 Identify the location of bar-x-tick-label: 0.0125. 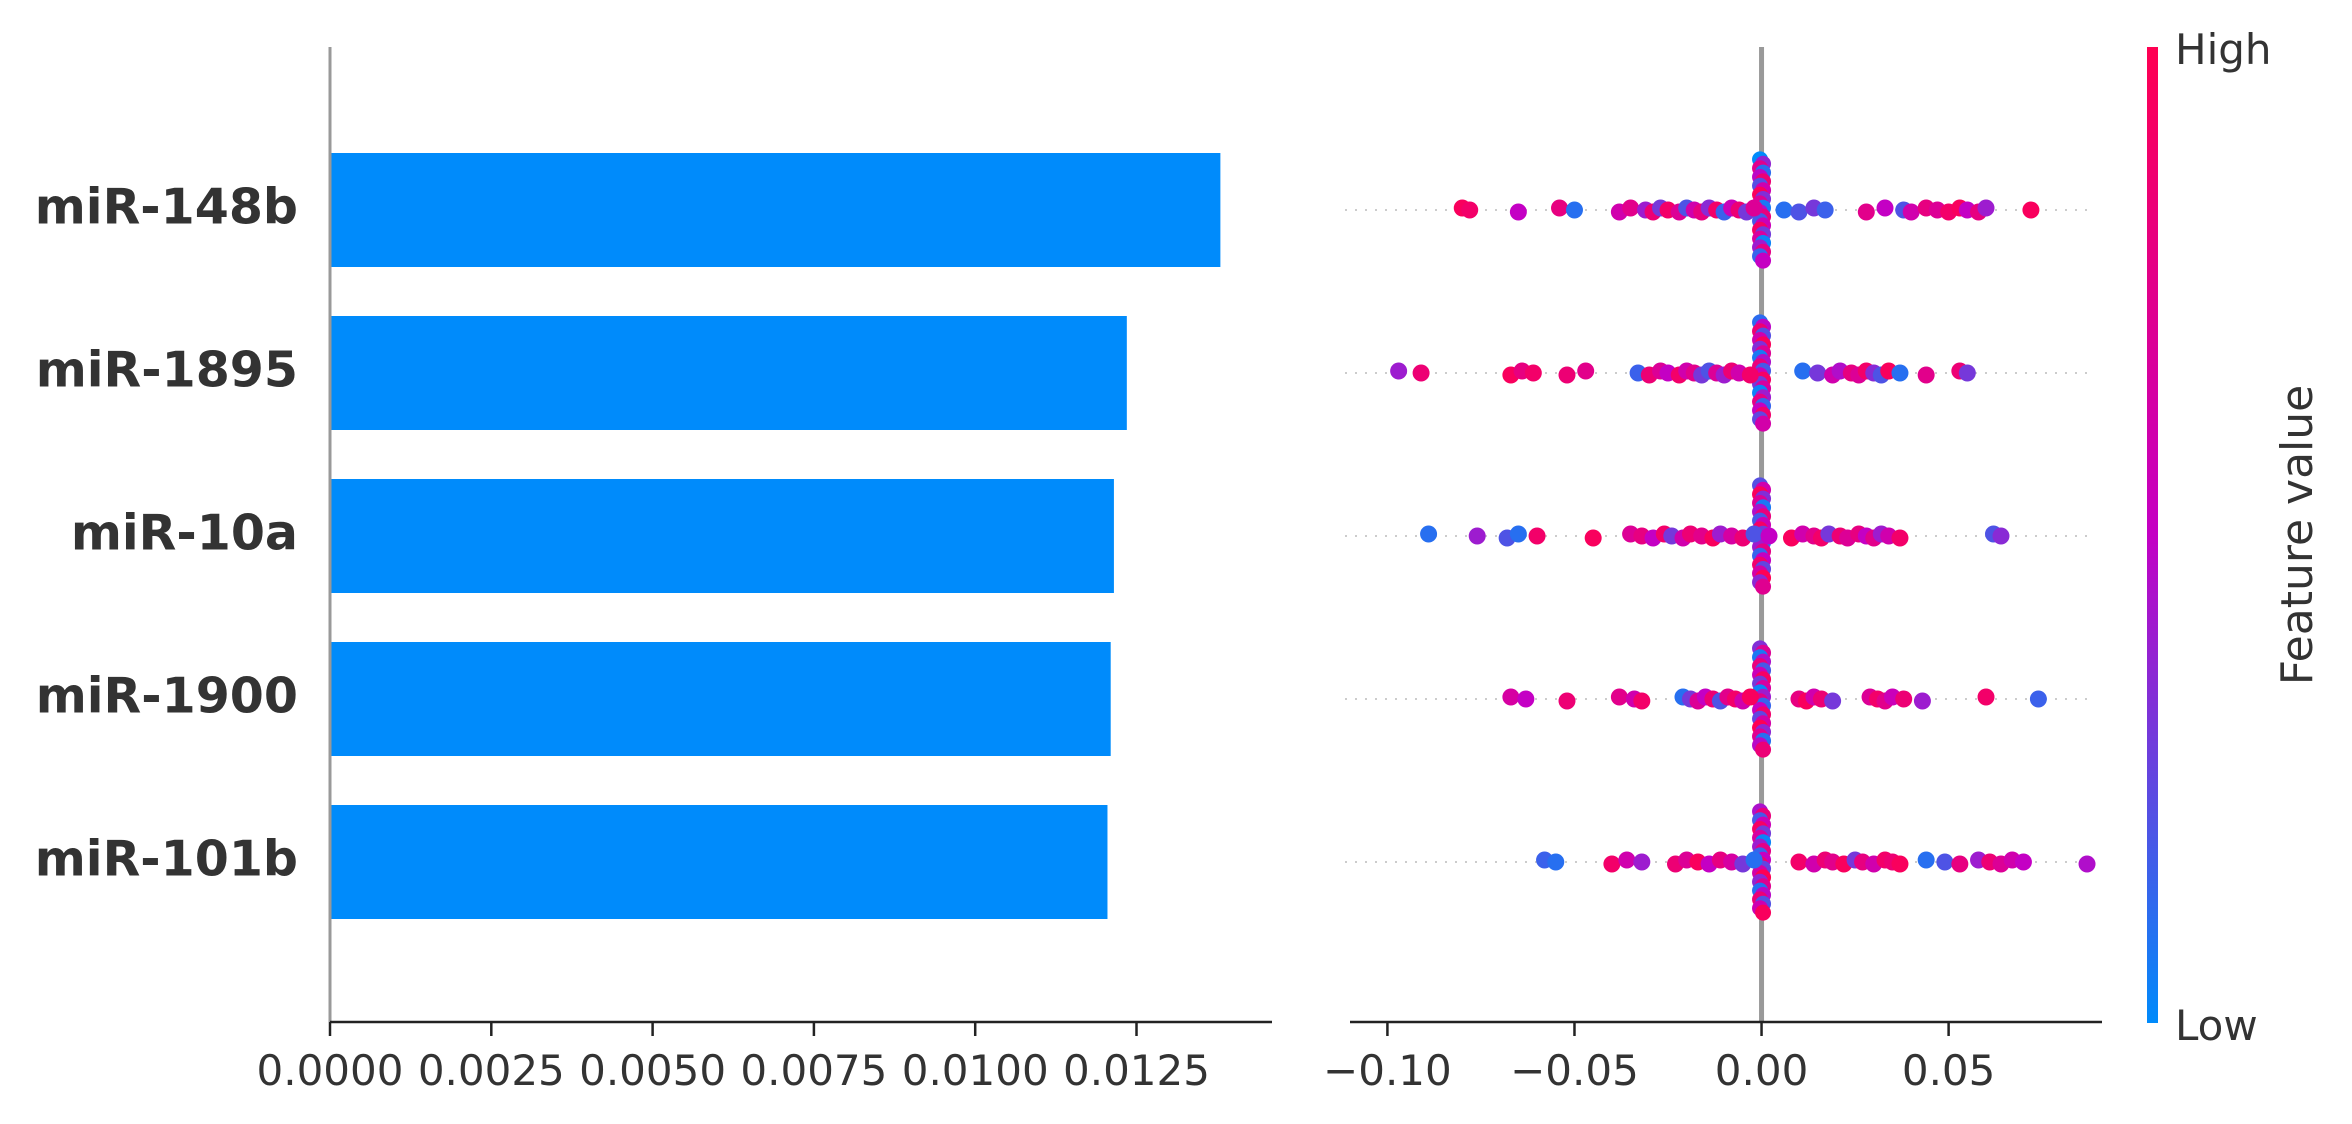
(1136, 1070).